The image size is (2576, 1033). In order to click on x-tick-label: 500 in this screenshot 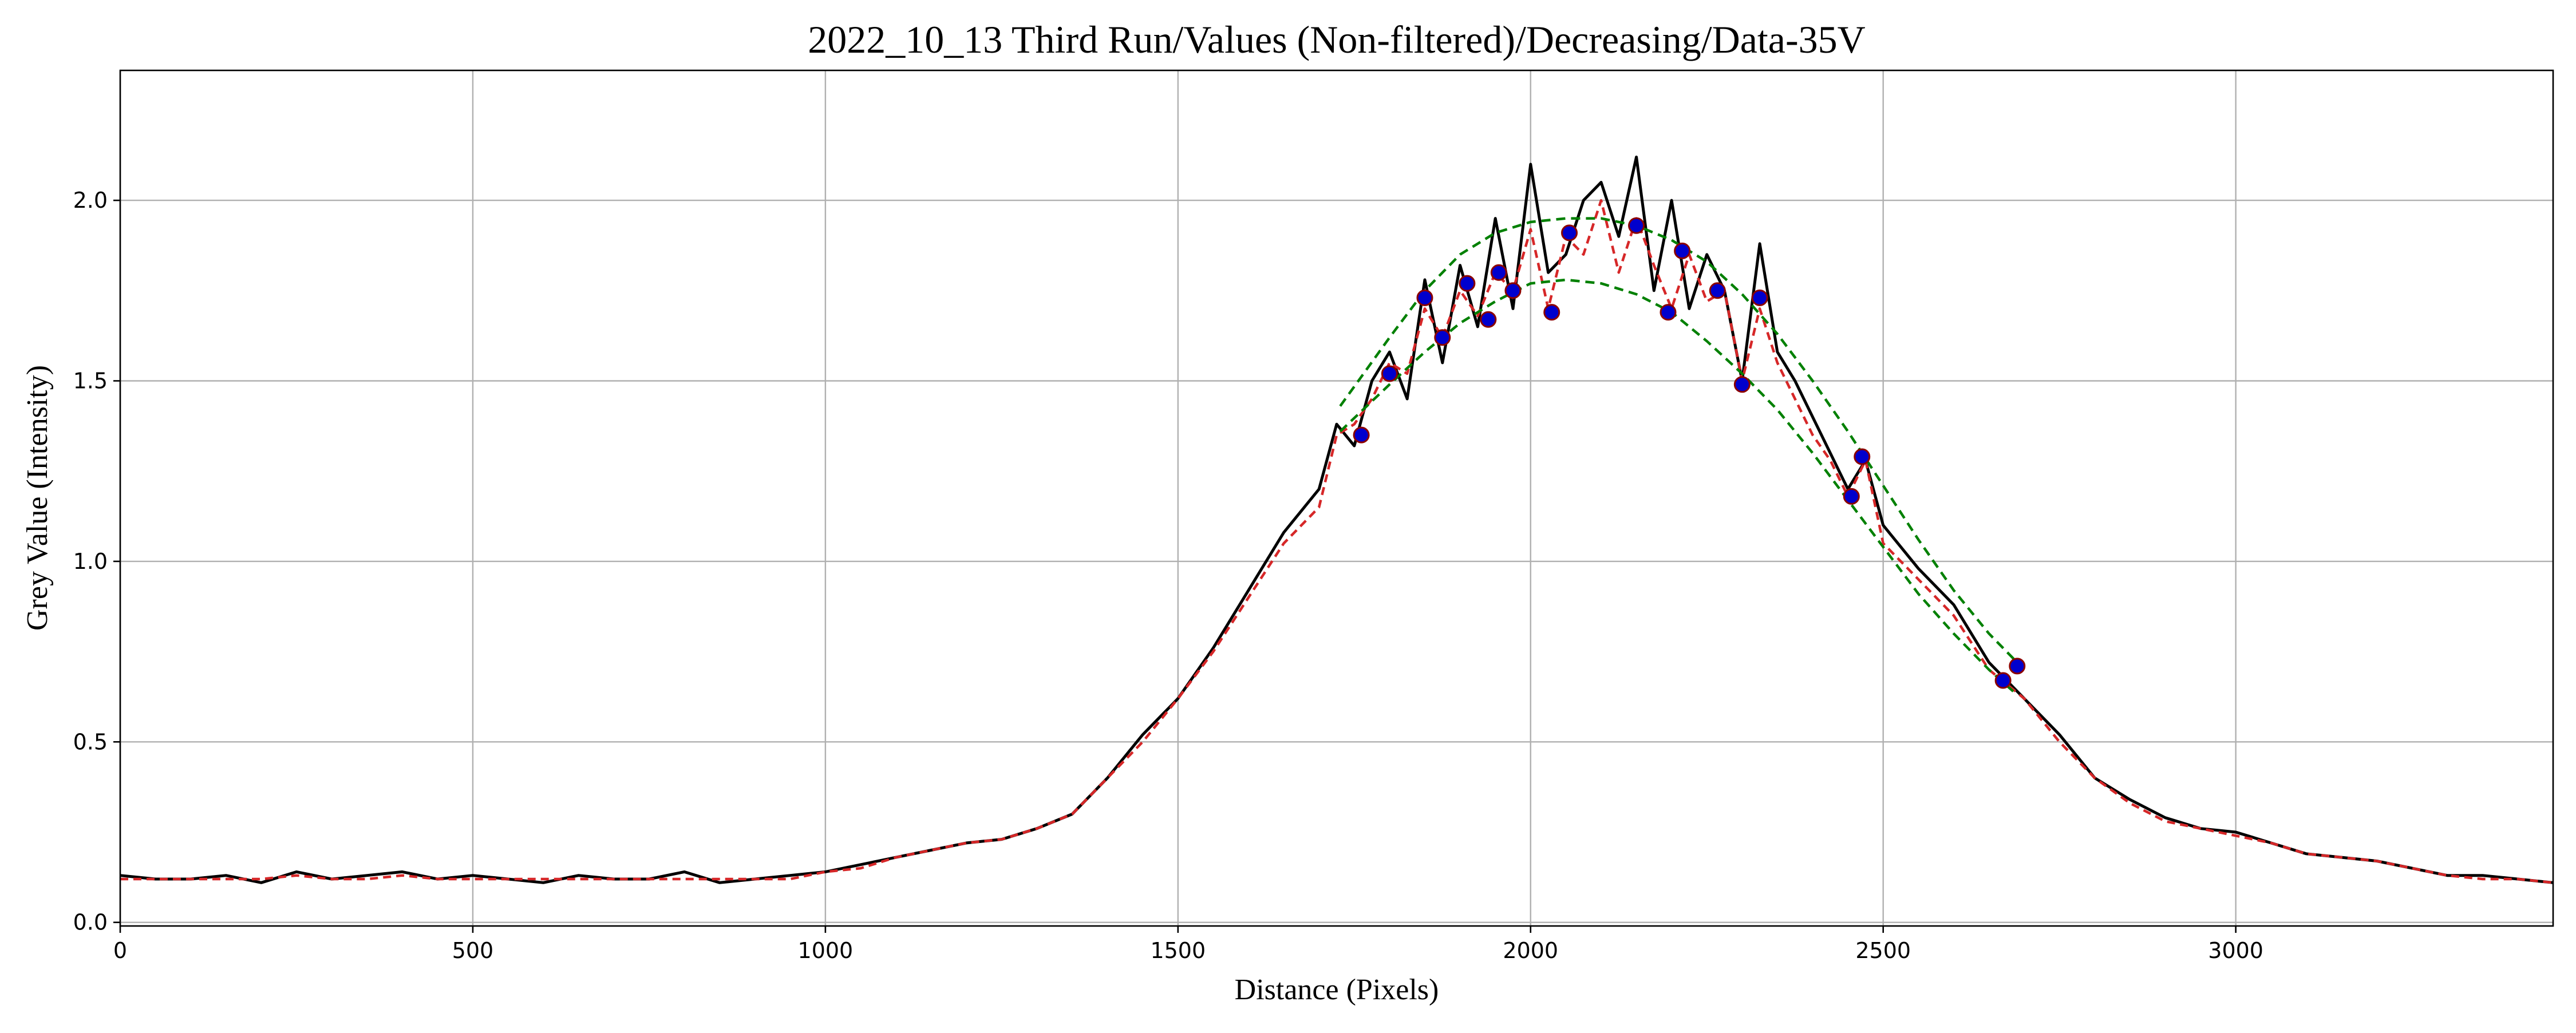, I will do `click(473, 951)`.